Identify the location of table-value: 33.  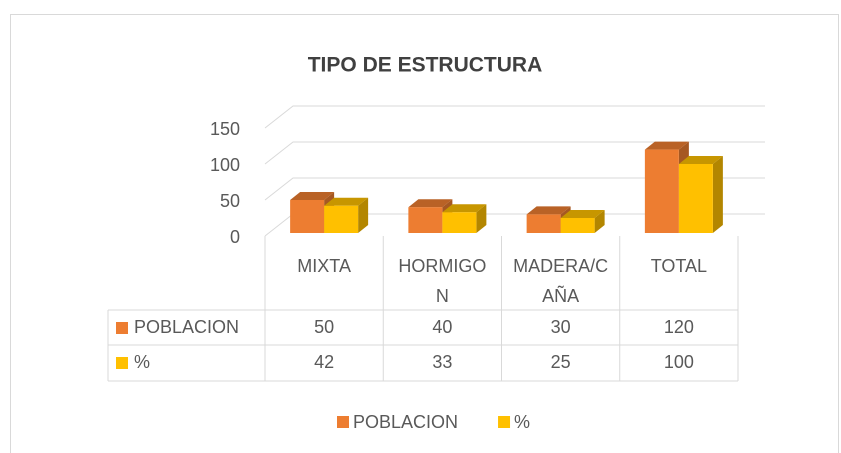
(442, 362).